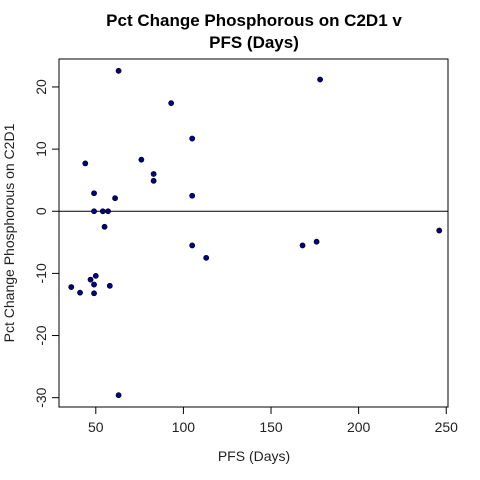 Image resolution: width=480 pixels, height=480 pixels. I want to click on x-tick-label: 150, so click(271, 427).